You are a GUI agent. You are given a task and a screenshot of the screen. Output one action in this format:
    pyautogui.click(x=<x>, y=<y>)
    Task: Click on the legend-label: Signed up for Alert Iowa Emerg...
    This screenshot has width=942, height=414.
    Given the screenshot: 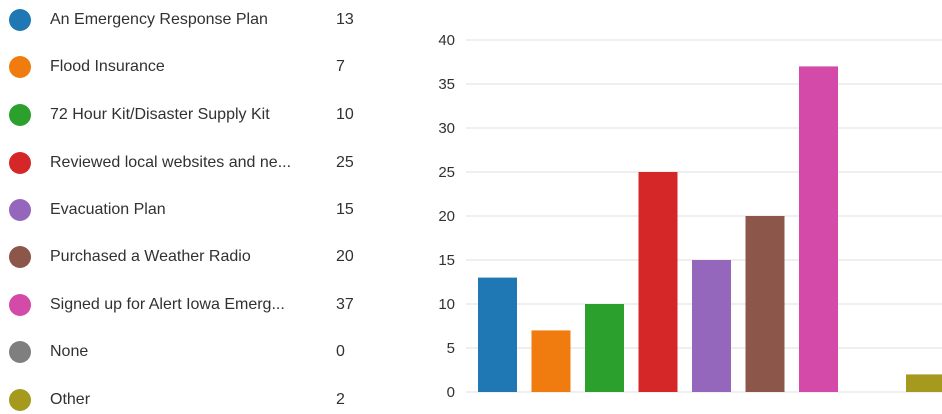 What is the action you would take?
    pyautogui.click(x=167, y=304)
    